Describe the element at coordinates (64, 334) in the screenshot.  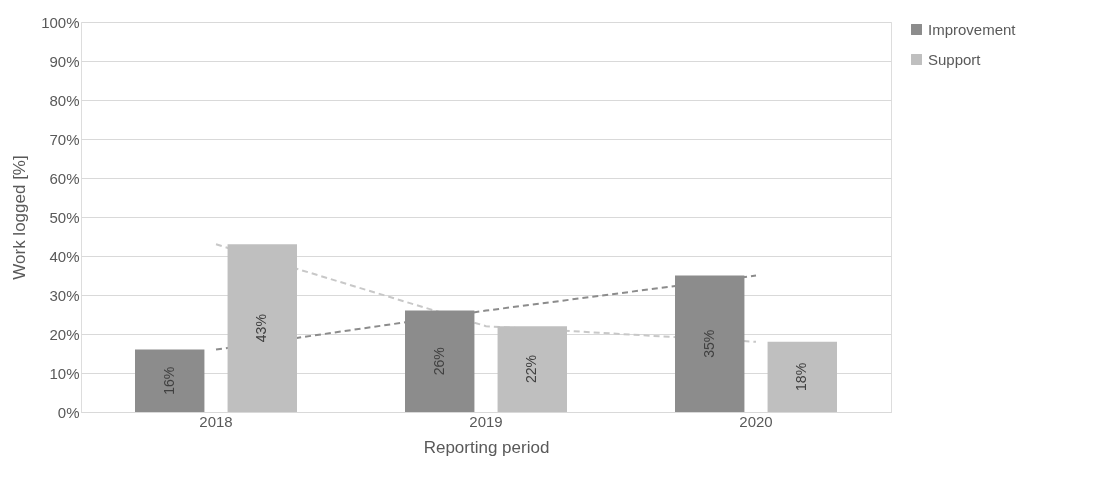
I see `y-tick-label: 20%` at that location.